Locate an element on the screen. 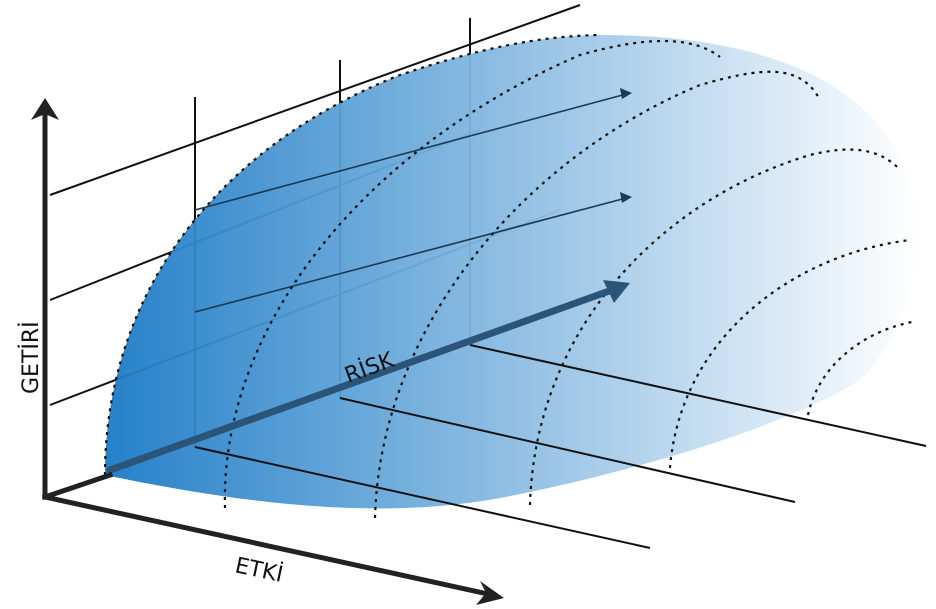  grid-arrowheads is located at coordinates (626, 145).